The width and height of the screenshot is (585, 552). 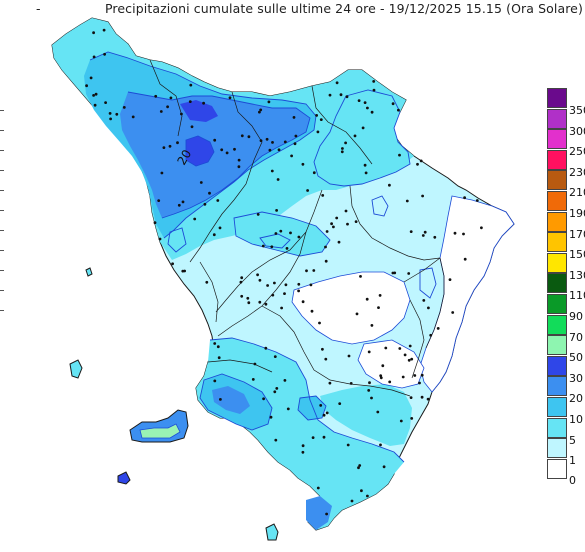 What do you see at coordinates (566, 102) in the screenshot?
I see `legend-class: 350` at bounding box center [566, 102].